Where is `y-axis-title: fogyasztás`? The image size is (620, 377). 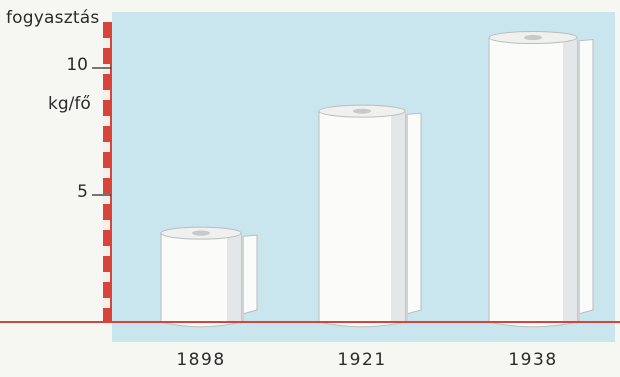 y-axis-title: fogyasztás is located at coordinates (53, 18).